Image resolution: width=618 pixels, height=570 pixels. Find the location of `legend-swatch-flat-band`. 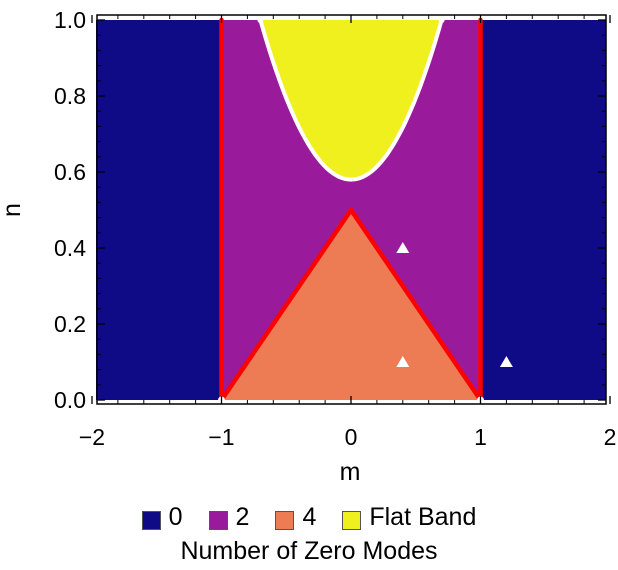

legend-swatch-flat-band is located at coordinates (352, 520).